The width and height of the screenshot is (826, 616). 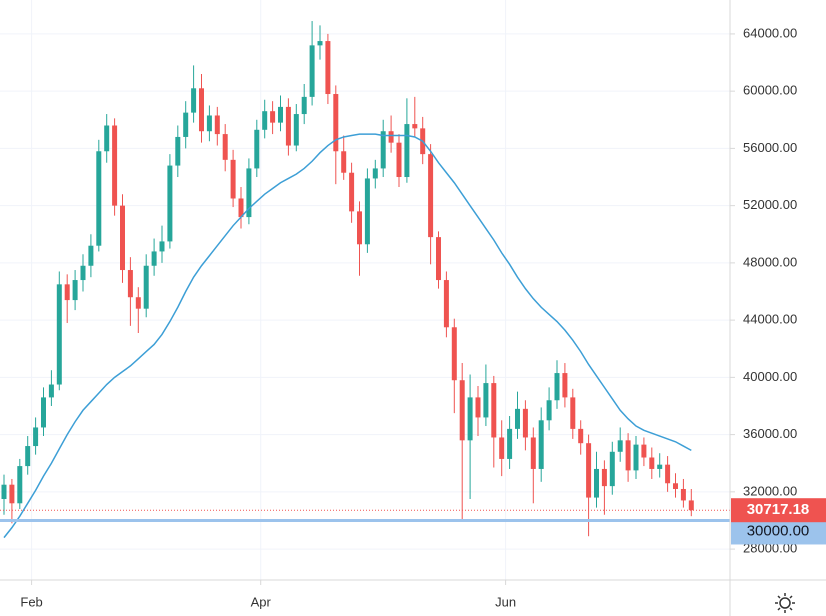 What do you see at coordinates (770, 204) in the screenshot?
I see `y-tick-label: 52000.00` at bounding box center [770, 204].